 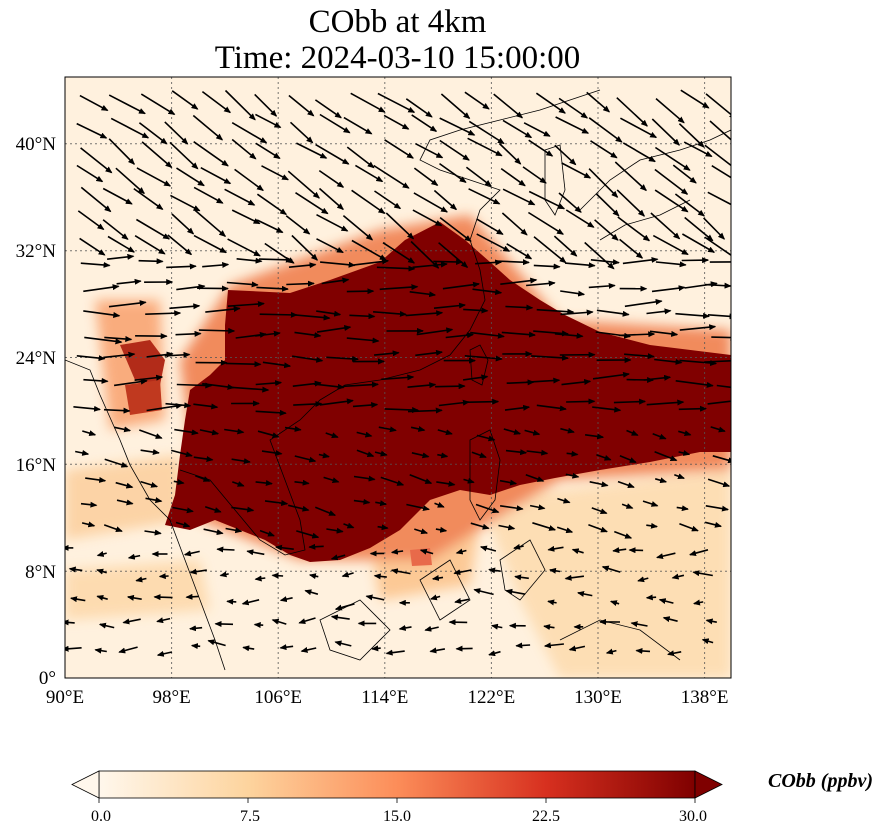 I want to click on colorbar: 0.0 7.5 15.0 22.5 30.0, so click(x=397, y=797).